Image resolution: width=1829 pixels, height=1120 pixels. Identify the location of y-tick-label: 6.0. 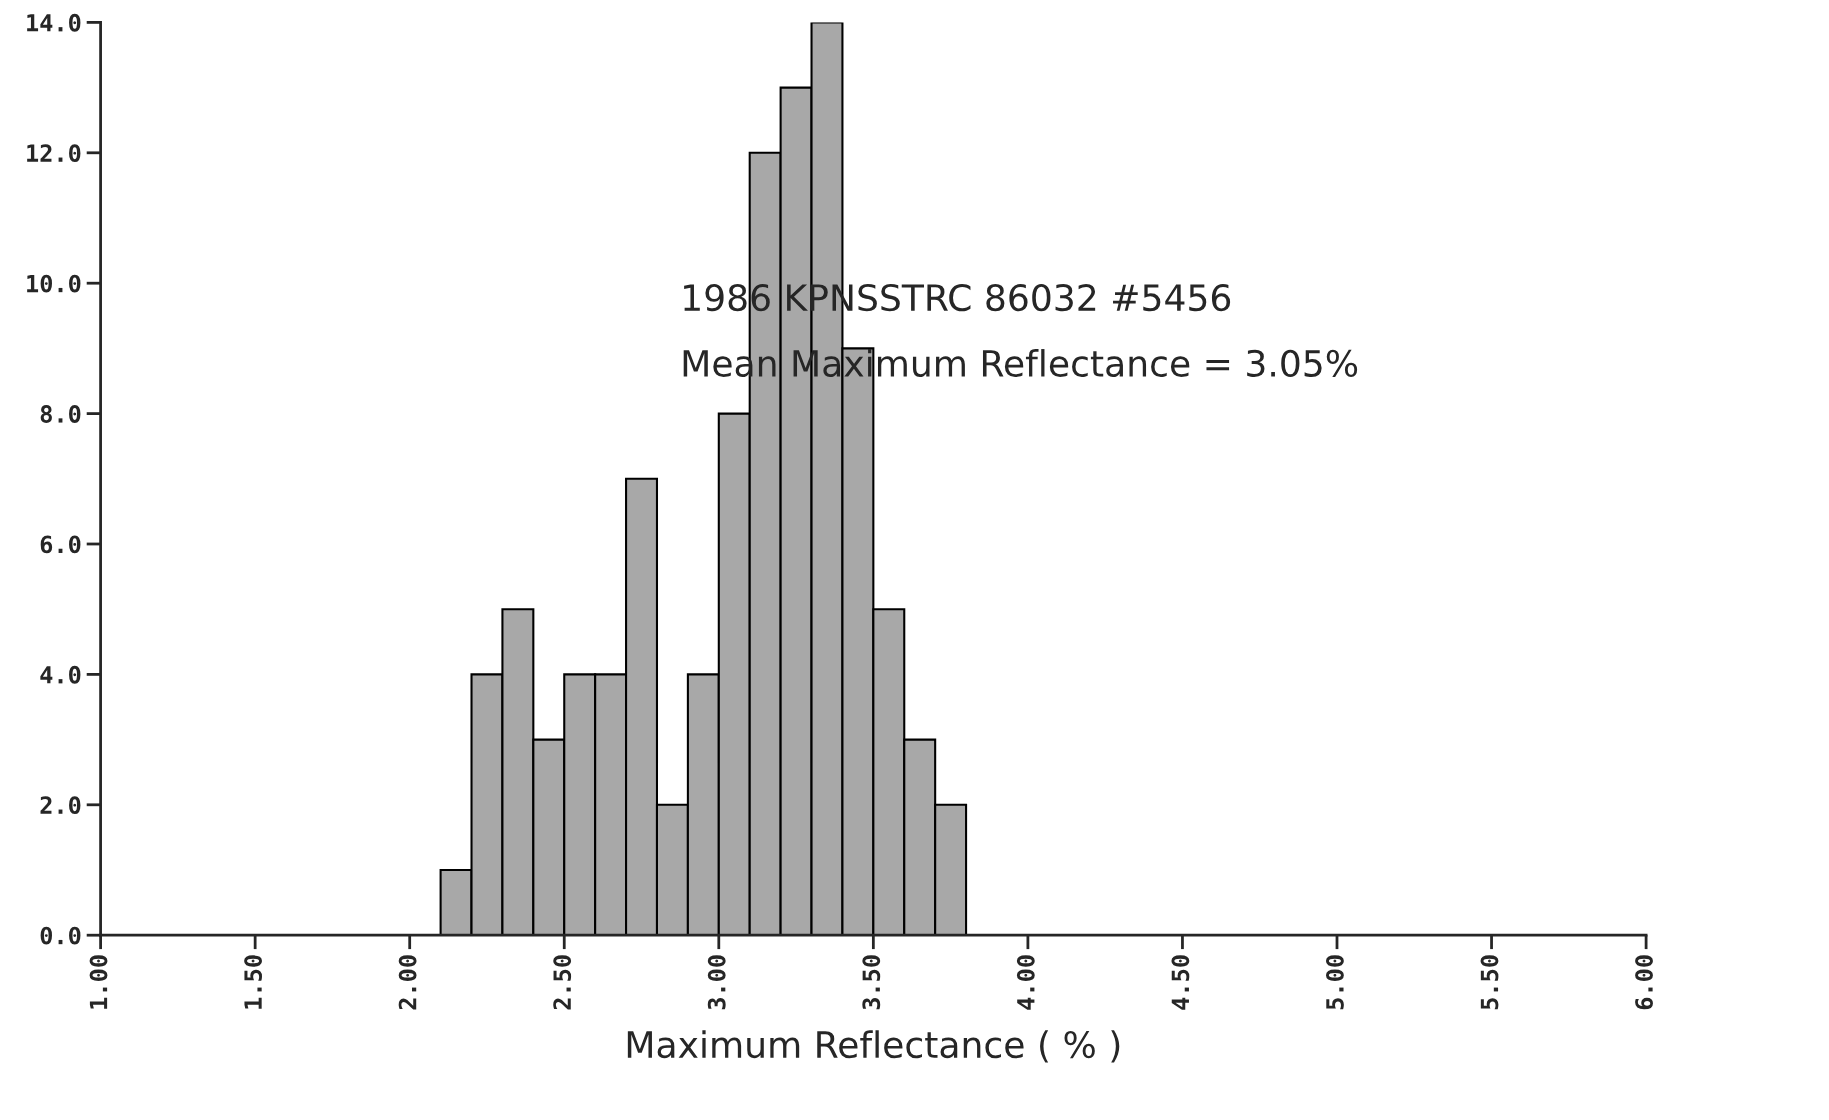
(60, 544).